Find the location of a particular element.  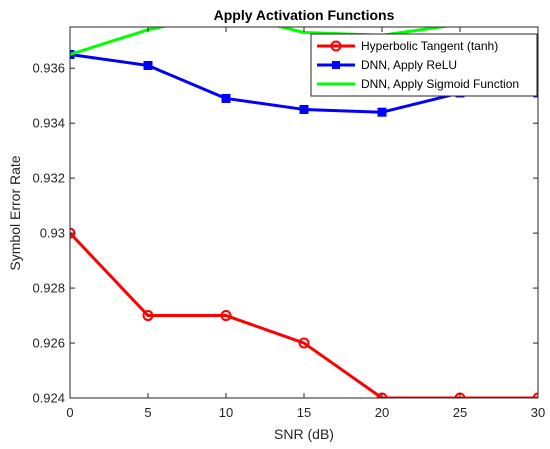

y-tick-label: 0.934 is located at coordinates (48, 123).